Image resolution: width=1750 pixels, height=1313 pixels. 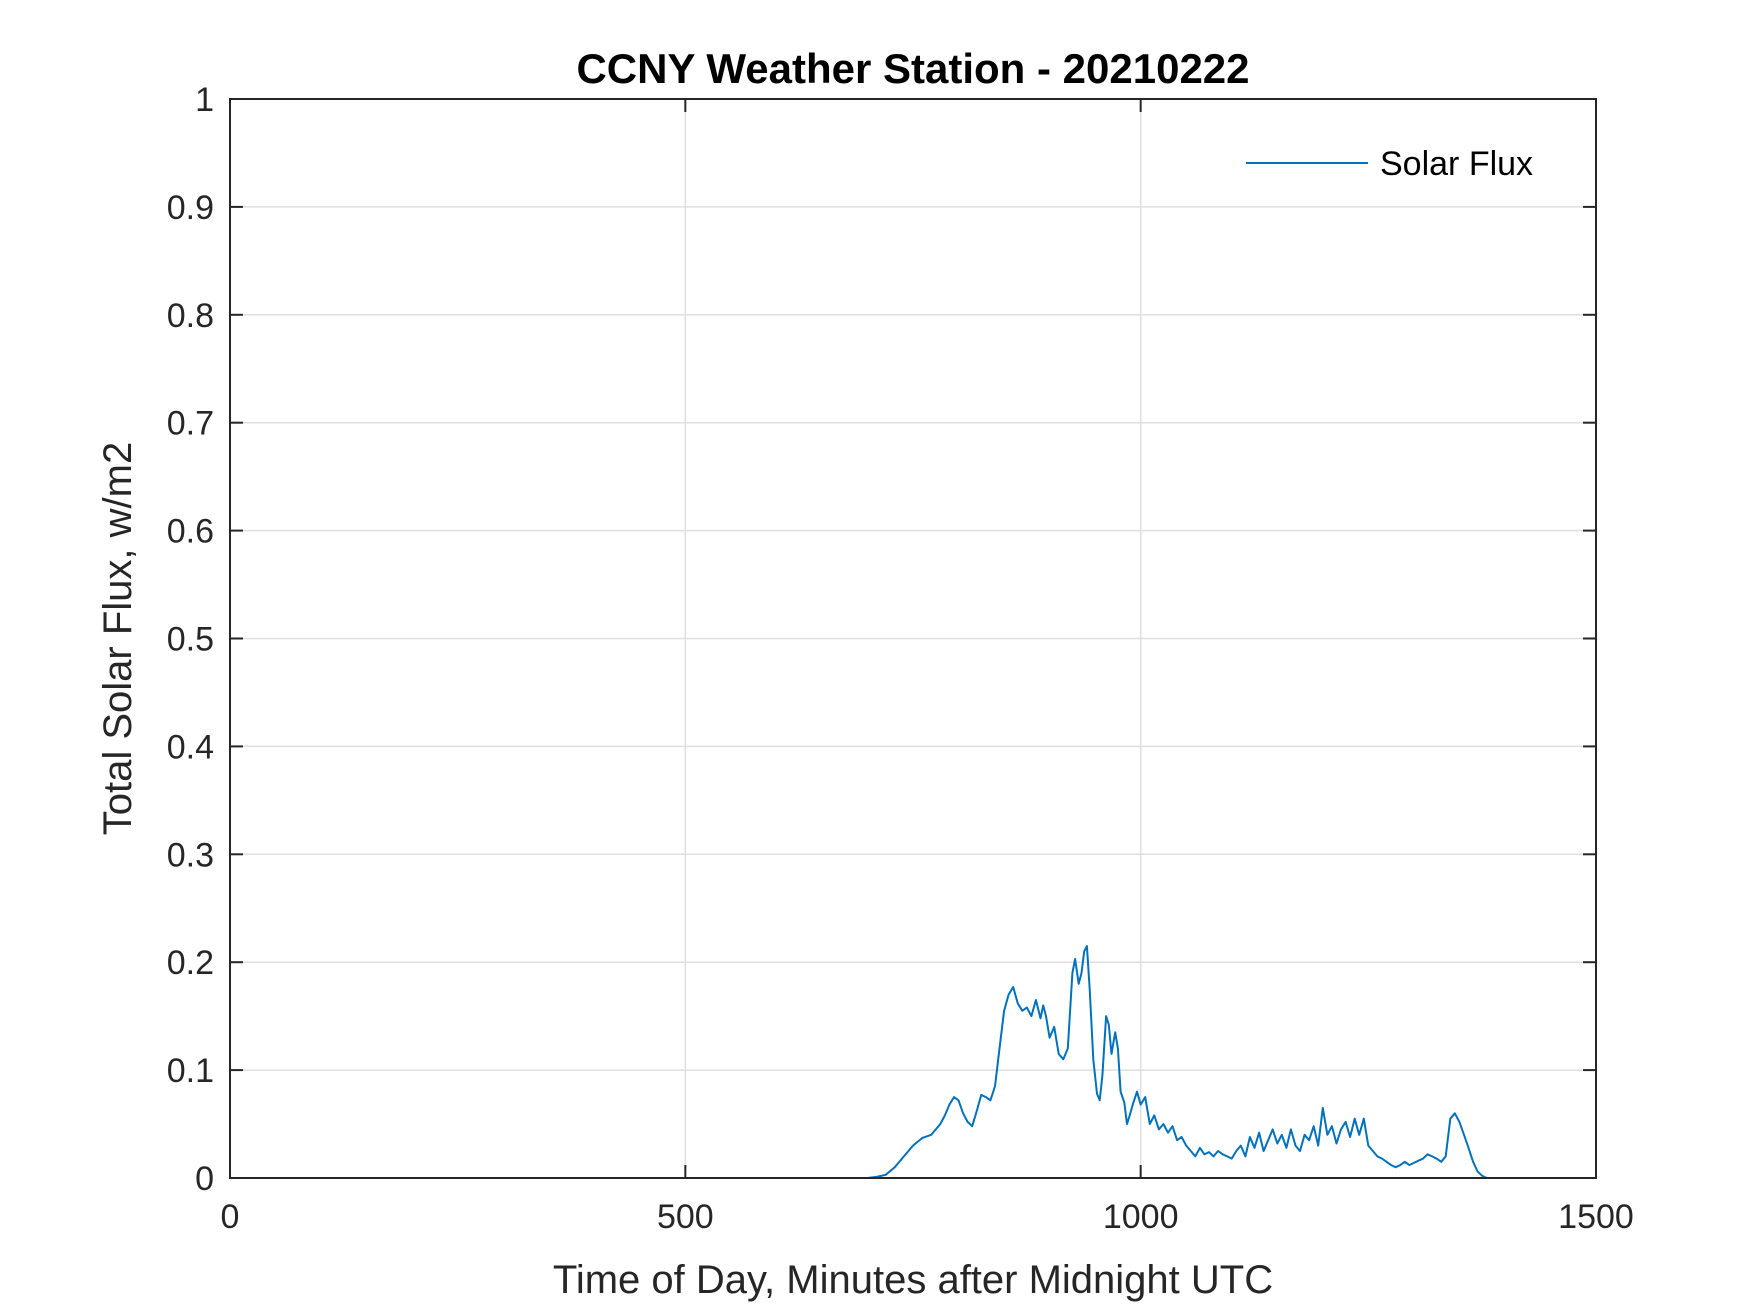 I want to click on y-tick-label: 1, so click(x=204, y=100).